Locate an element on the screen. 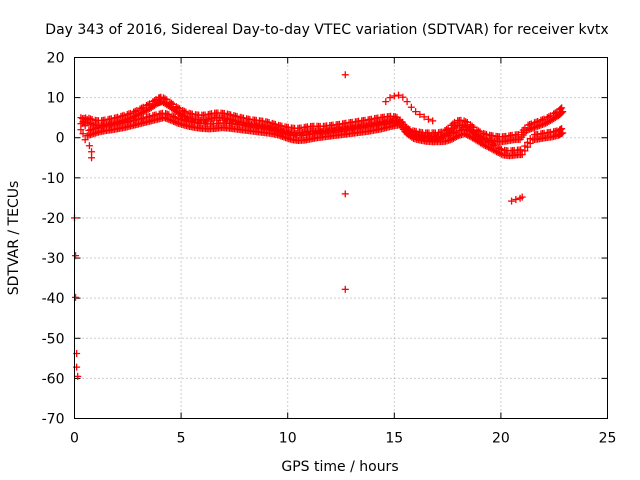  x-tick-label: 25 is located at coordinates (608, 439).